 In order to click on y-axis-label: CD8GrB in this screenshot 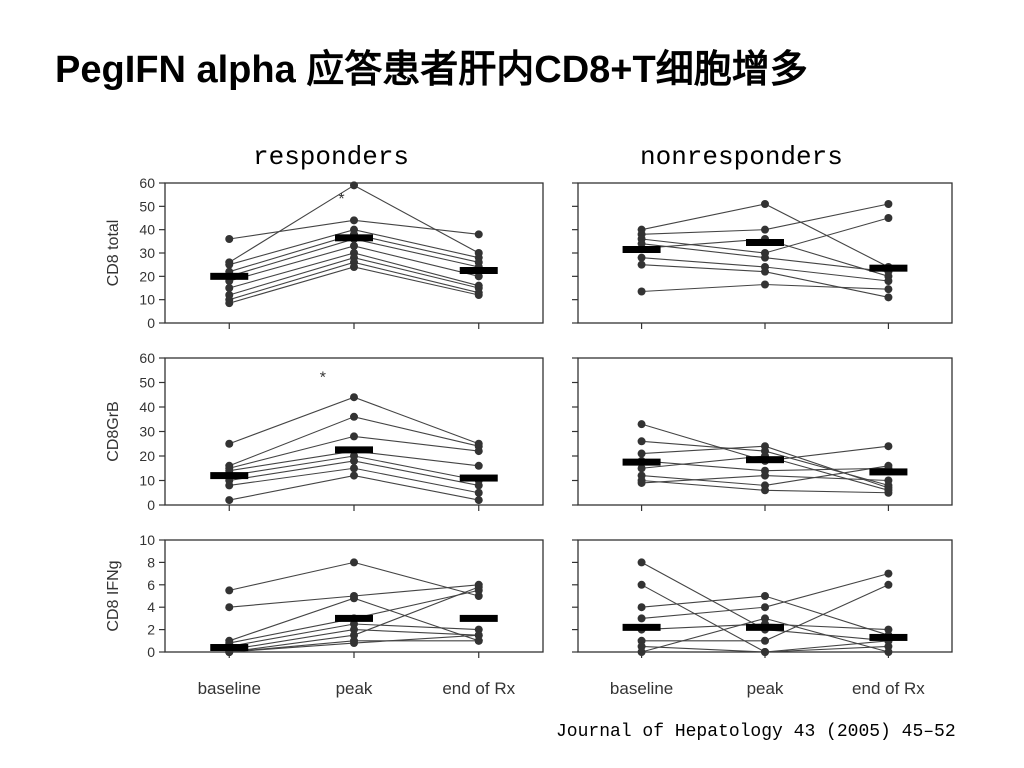, I will do `click(113, 431)`.